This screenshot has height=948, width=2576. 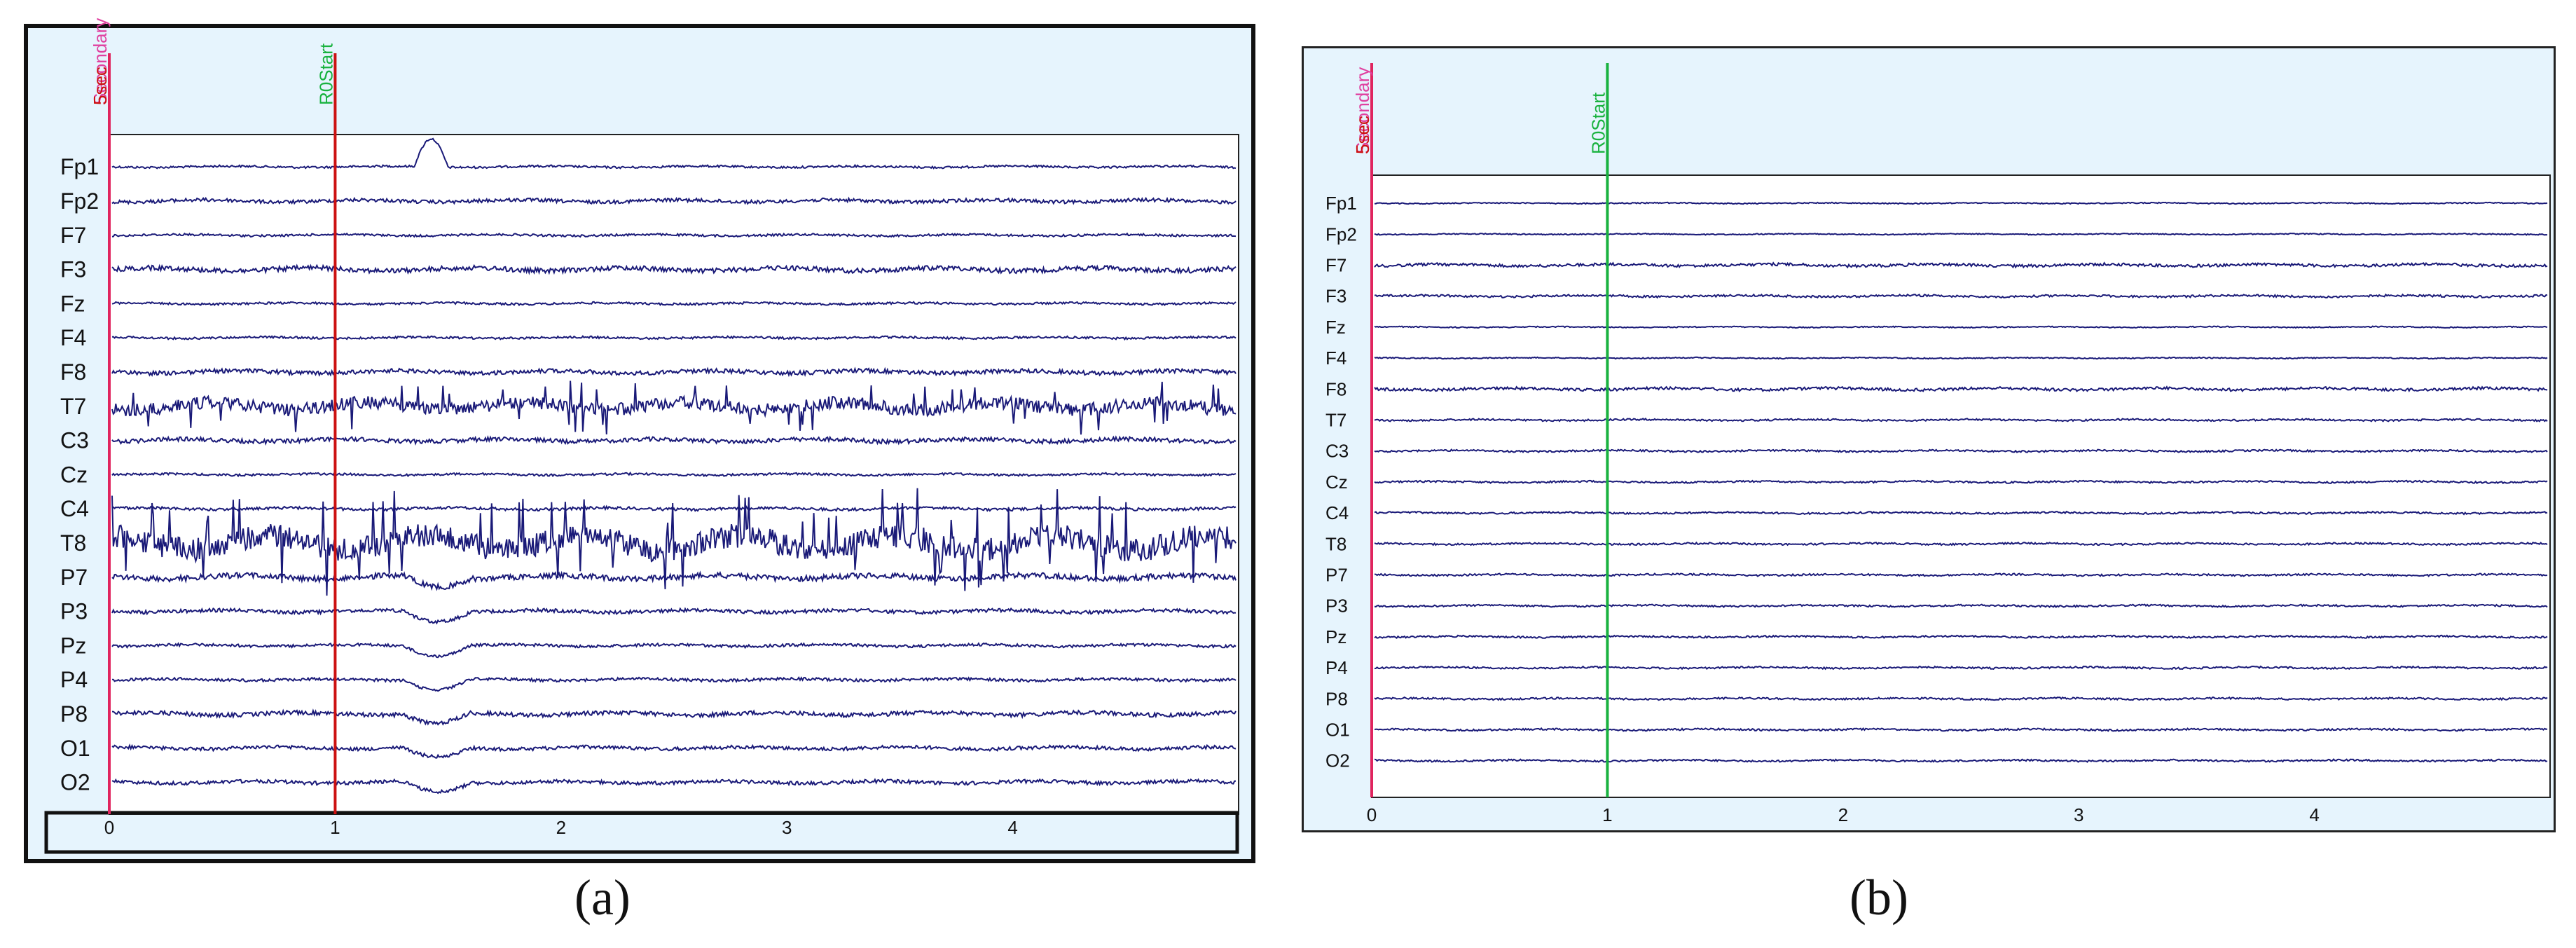 What do you see at coordinates (602, 898) in the screenshot?
I see `caption-a: (a)` at bounding box center [602, 898].